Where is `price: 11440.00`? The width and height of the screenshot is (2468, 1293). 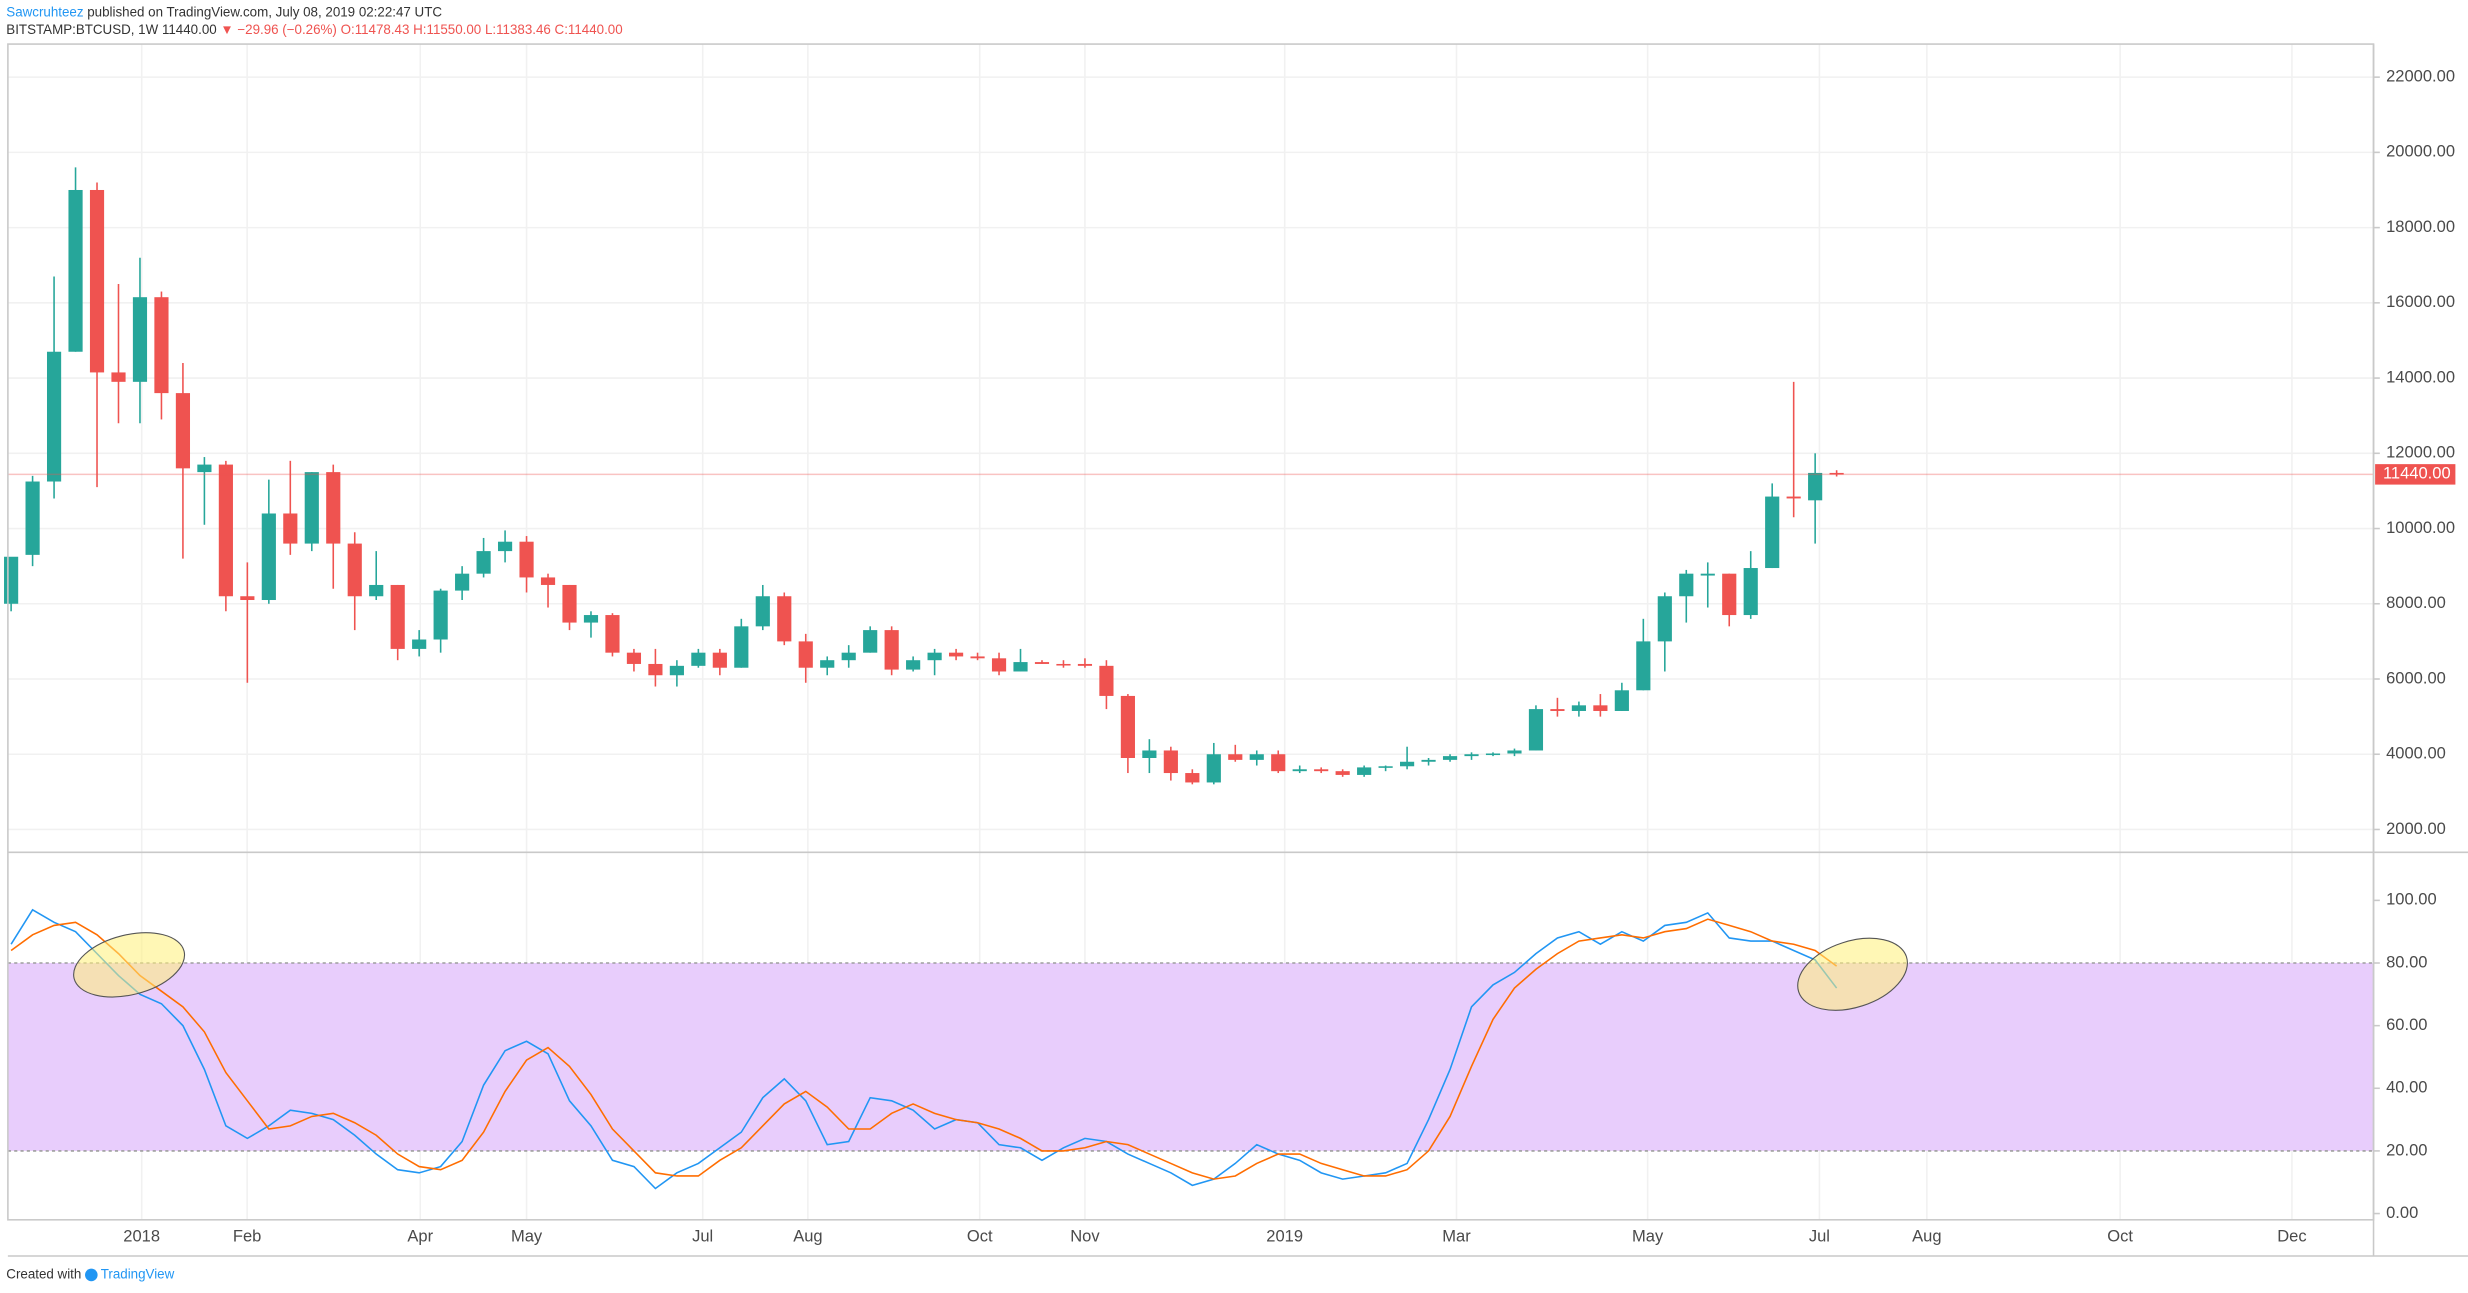
price: 11440.00 is located at coordinates (189, 28).